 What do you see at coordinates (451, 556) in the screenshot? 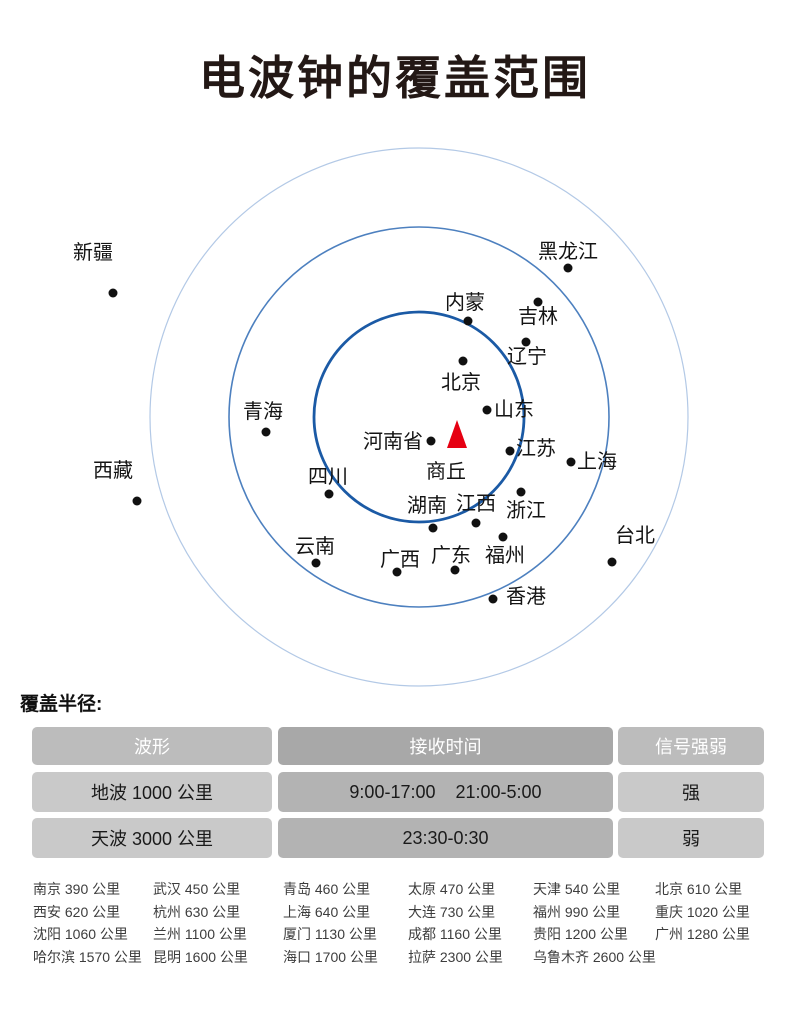
I see `map-label-guangdong: 广东` at bounding box center [451, 556].